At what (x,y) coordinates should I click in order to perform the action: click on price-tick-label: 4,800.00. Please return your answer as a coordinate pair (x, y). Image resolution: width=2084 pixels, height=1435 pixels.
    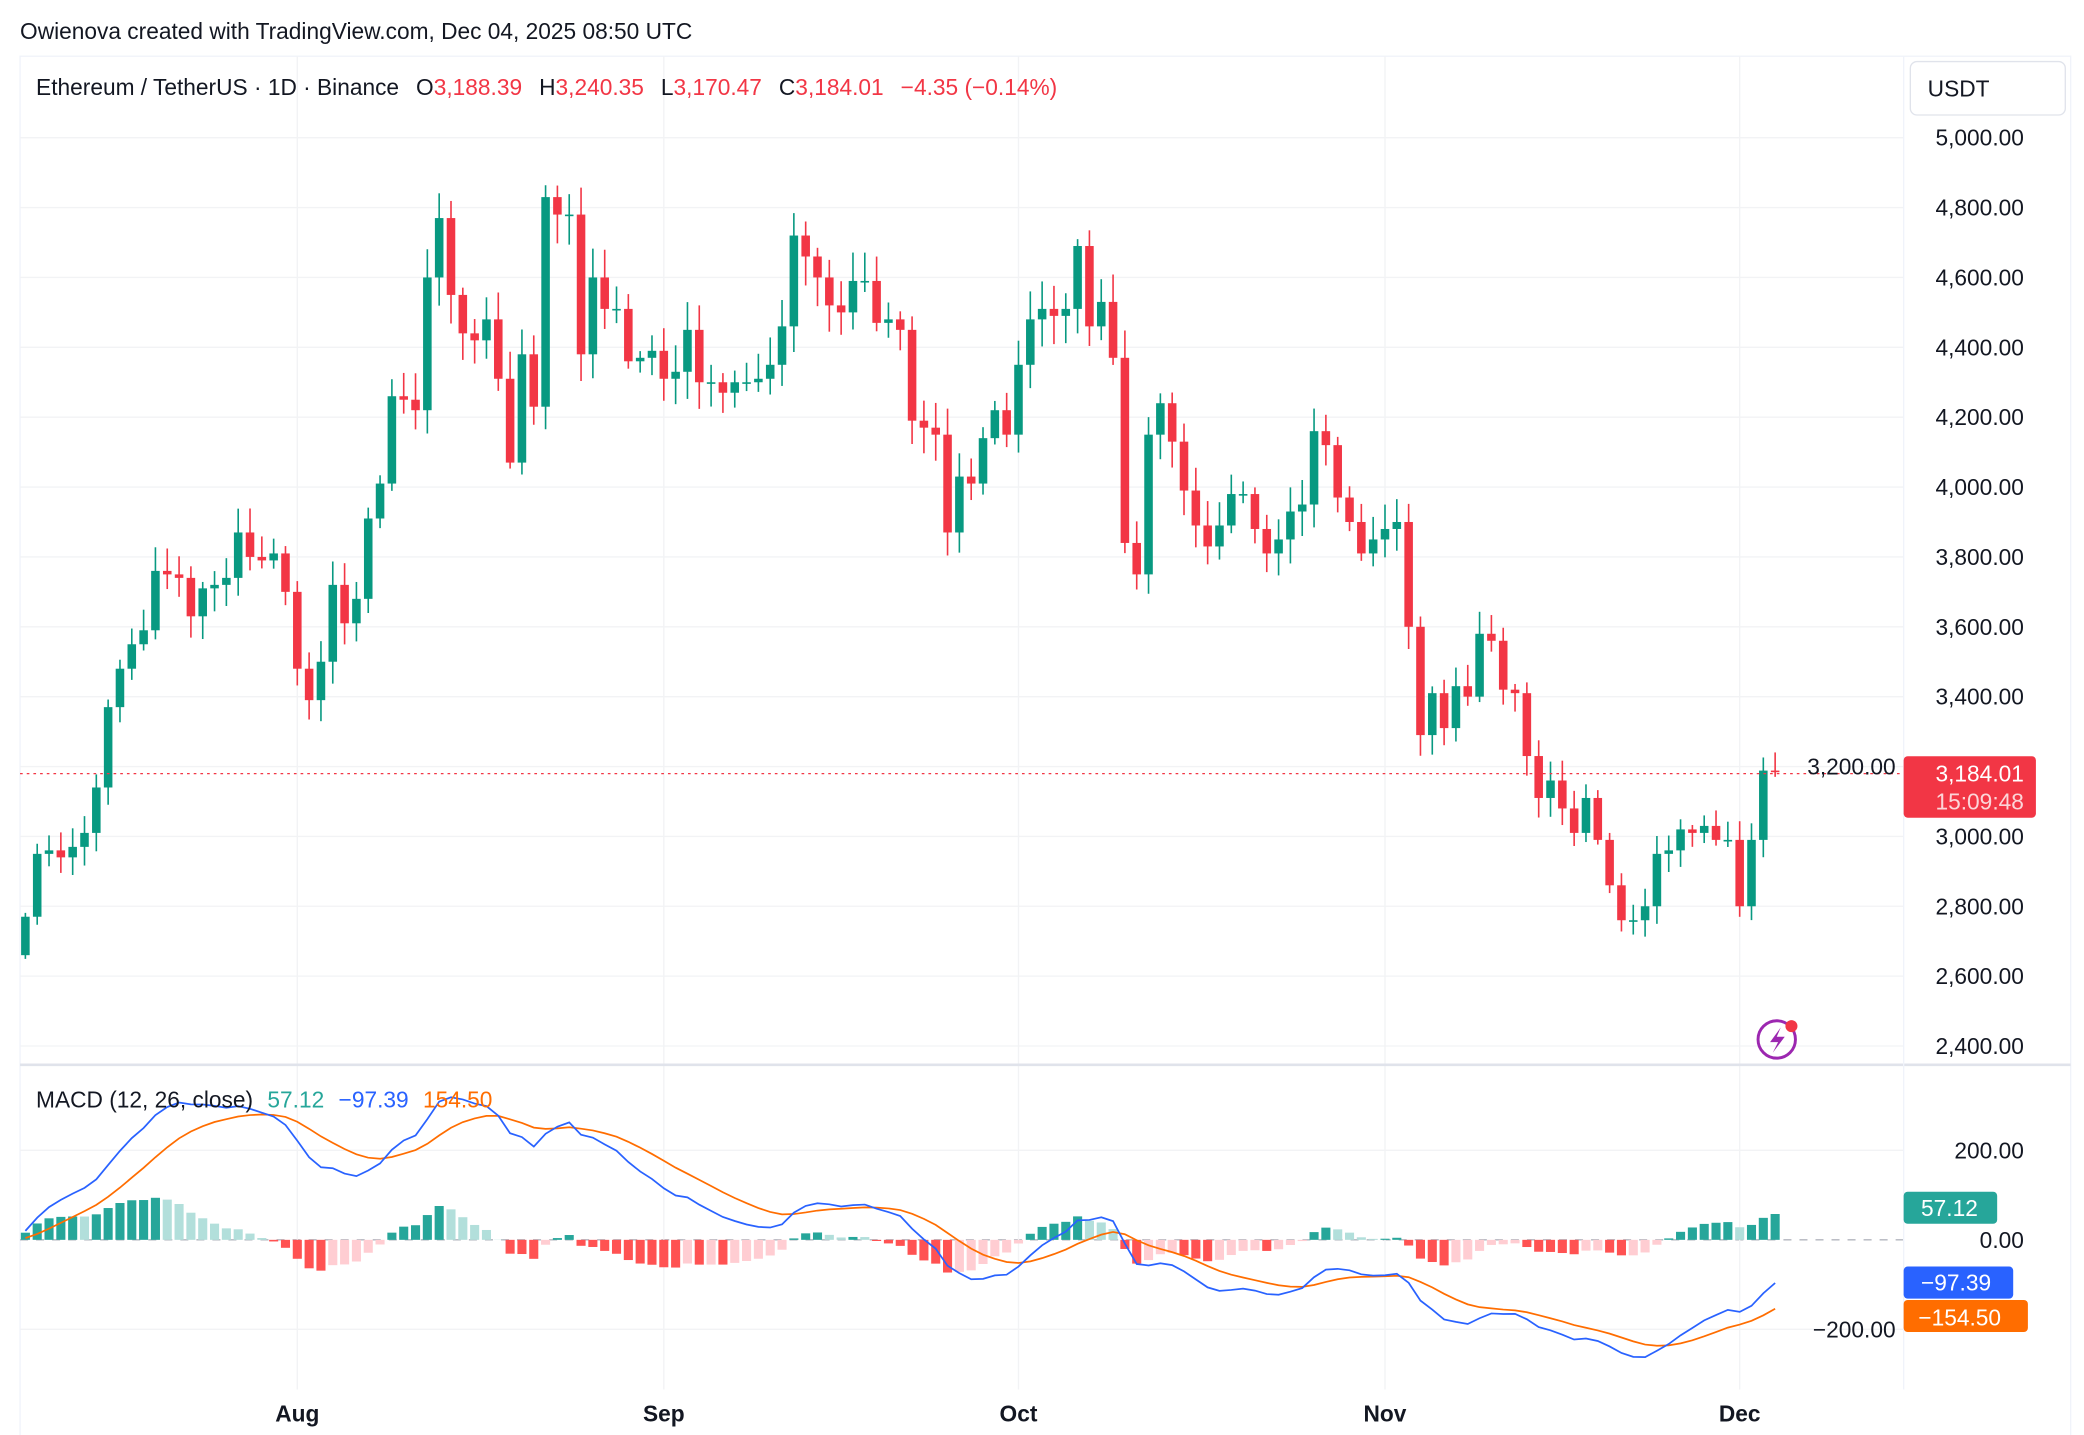
    Looking at the image, I should click on (1980, 208).